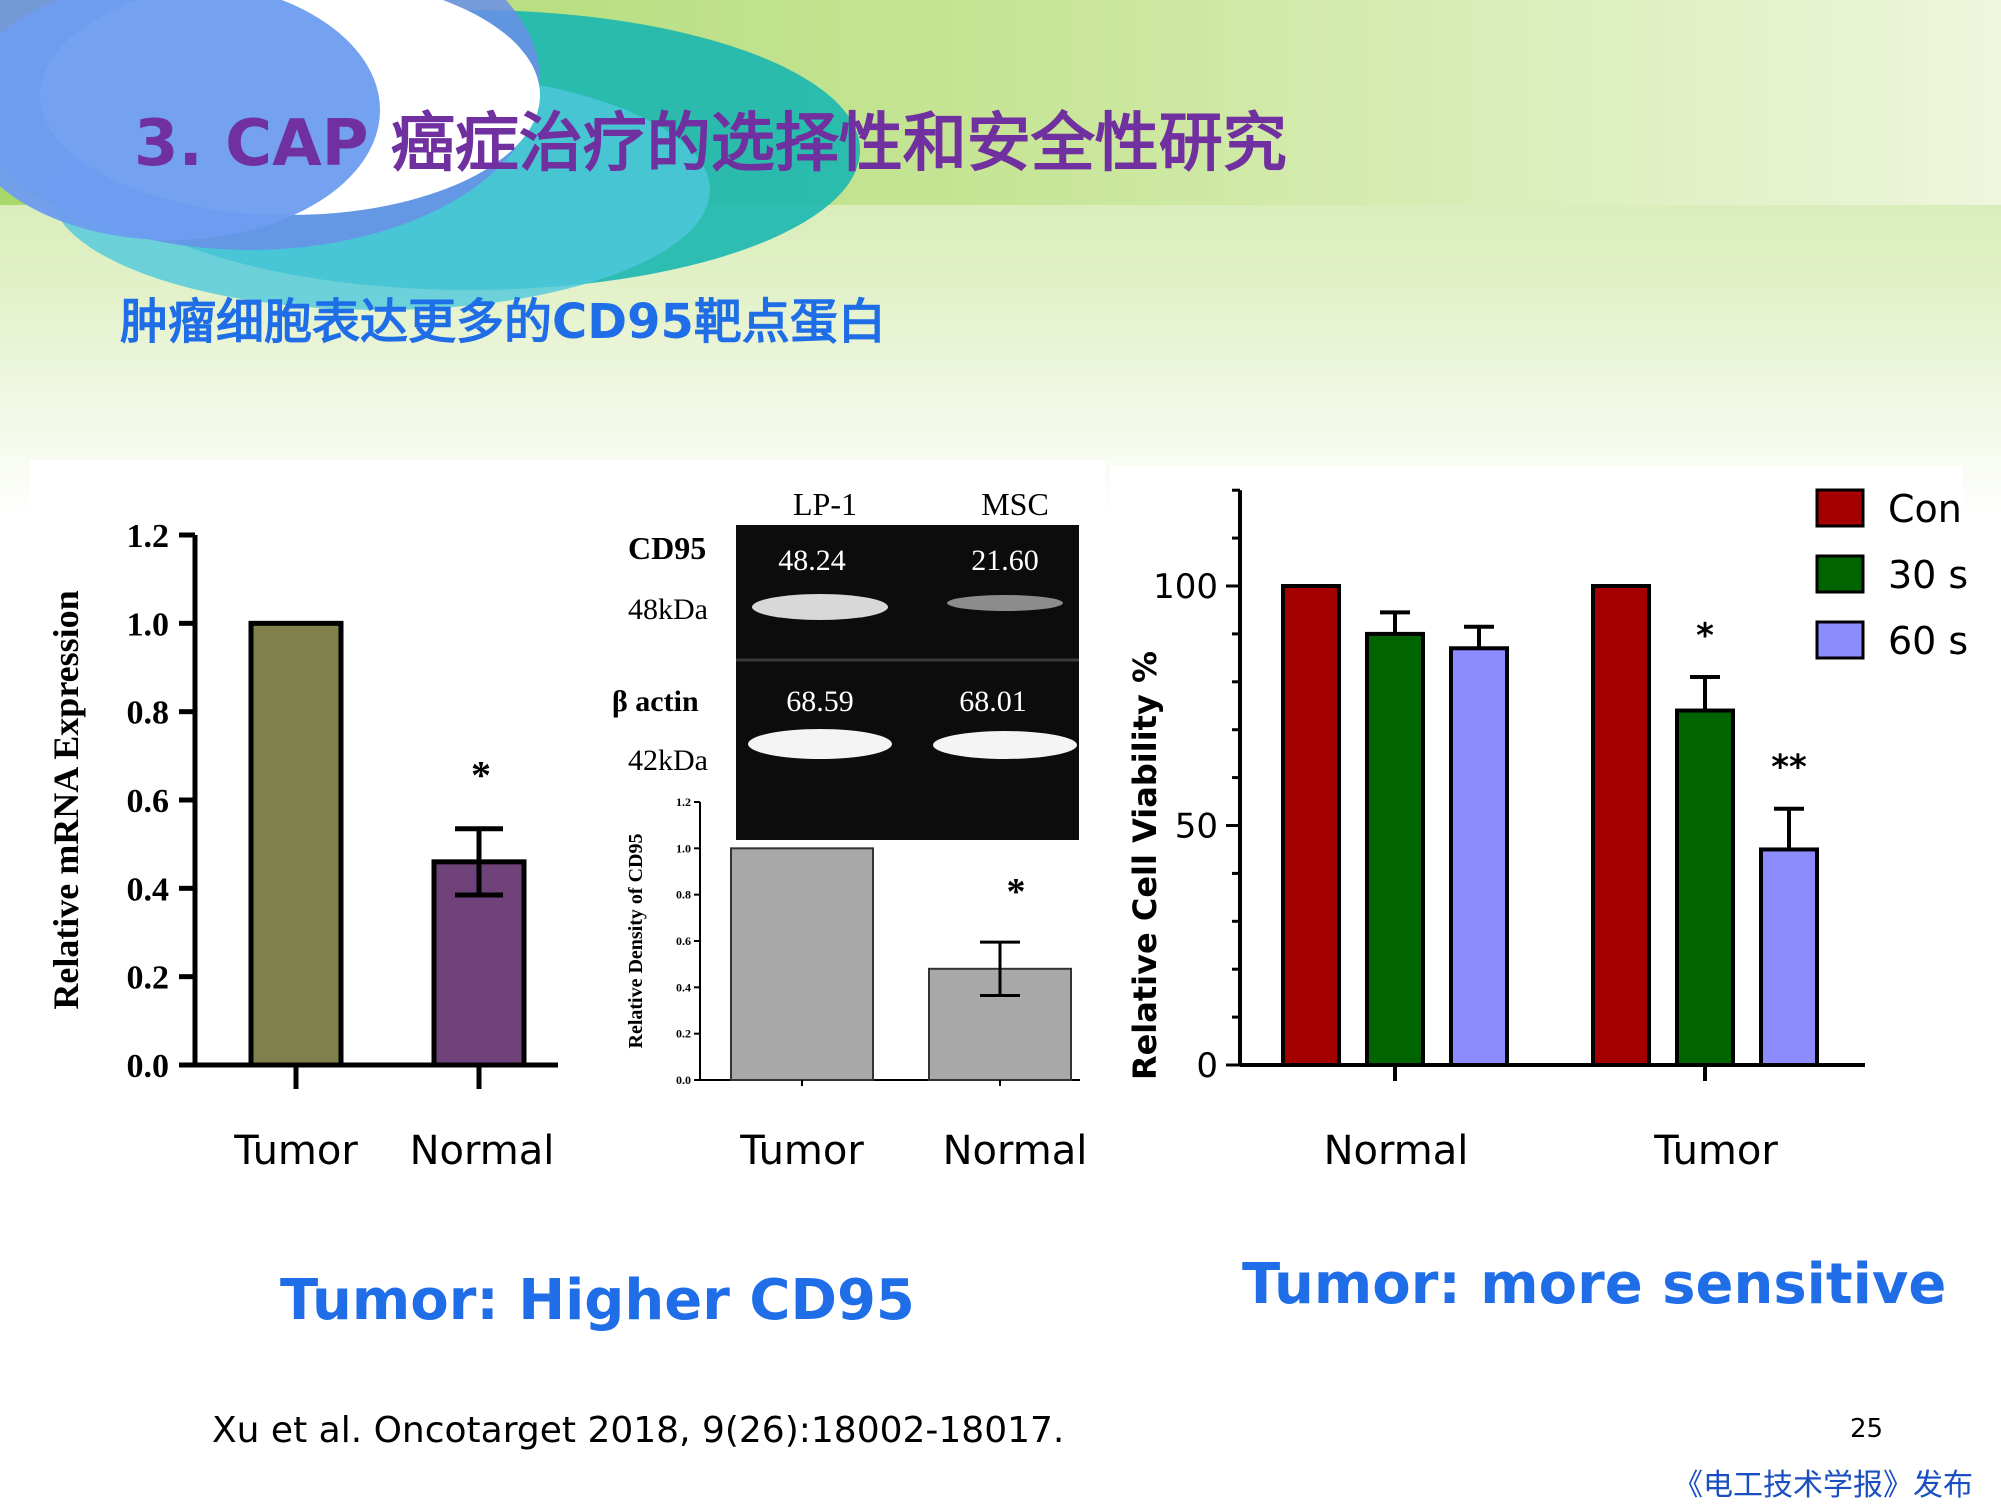 Image resolution: width=2001 pixels, height=1504 pixels. I want to click on blot-band-actin-msc, so click(1005, 745).